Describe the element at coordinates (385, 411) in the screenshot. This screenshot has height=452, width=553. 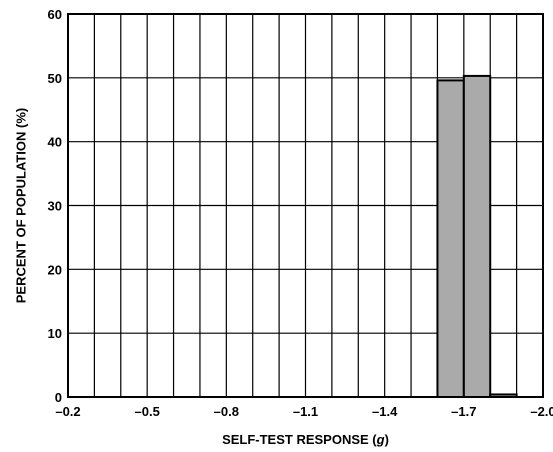
I see `x-tick-label: –1.4` at that location.